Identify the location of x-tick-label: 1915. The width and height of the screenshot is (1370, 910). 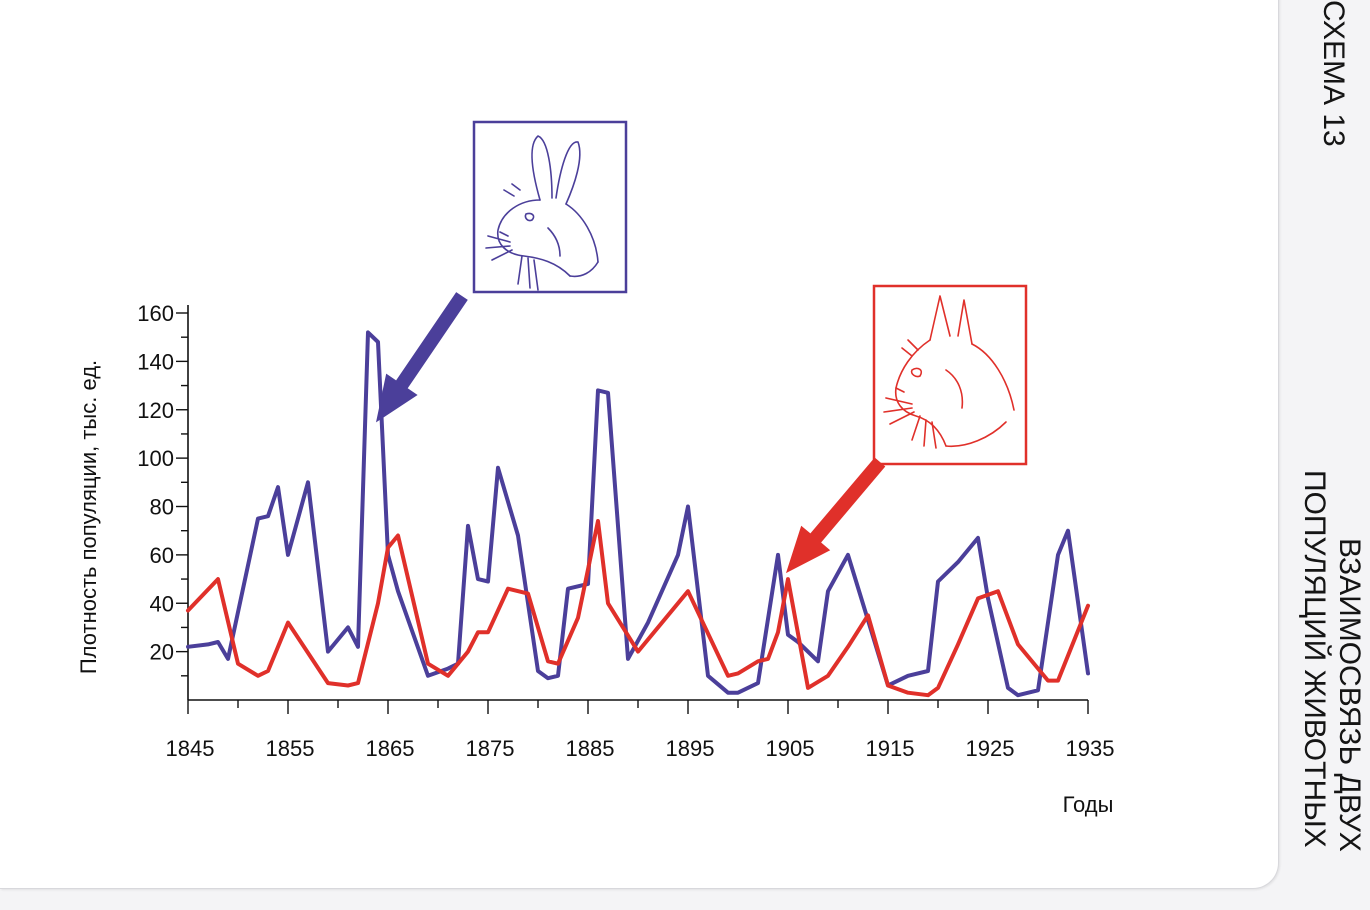
(890, 748).